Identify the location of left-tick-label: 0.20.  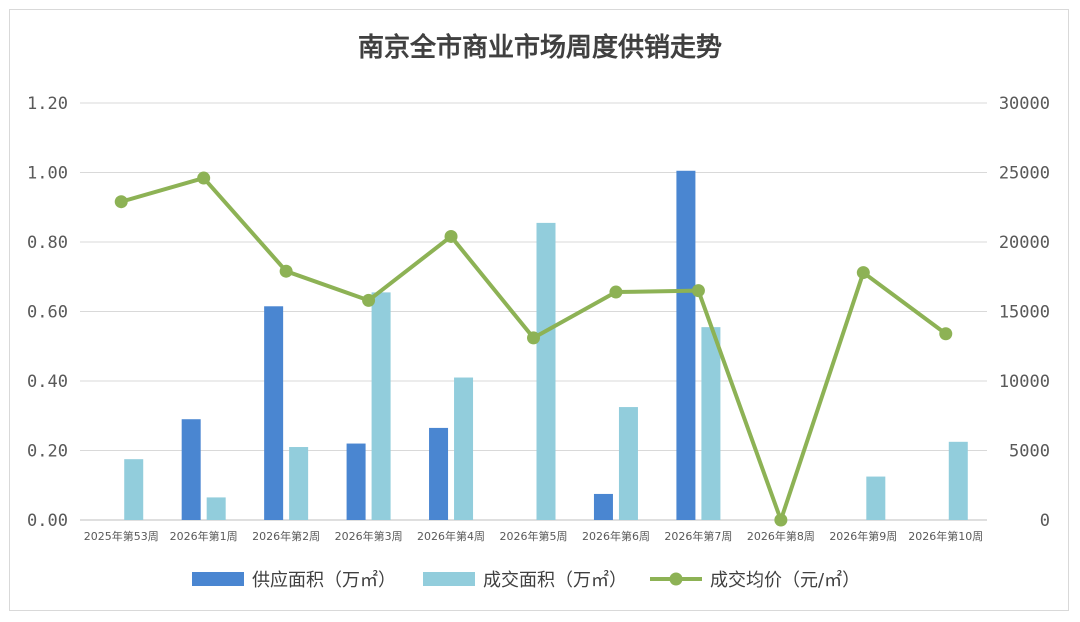
(47, 452).